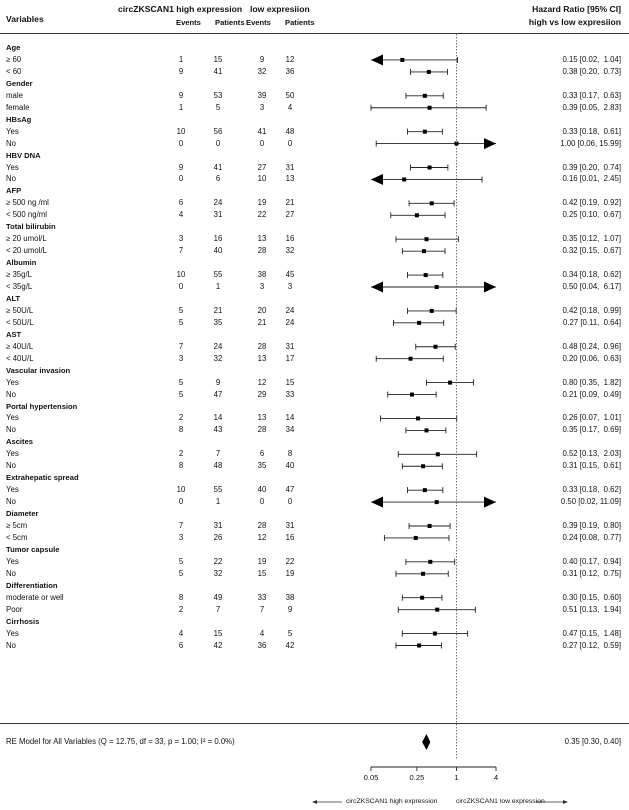  Describe the element at coordinates (290, 107) in the screenshot. I see `low-patients: 4` at that location.